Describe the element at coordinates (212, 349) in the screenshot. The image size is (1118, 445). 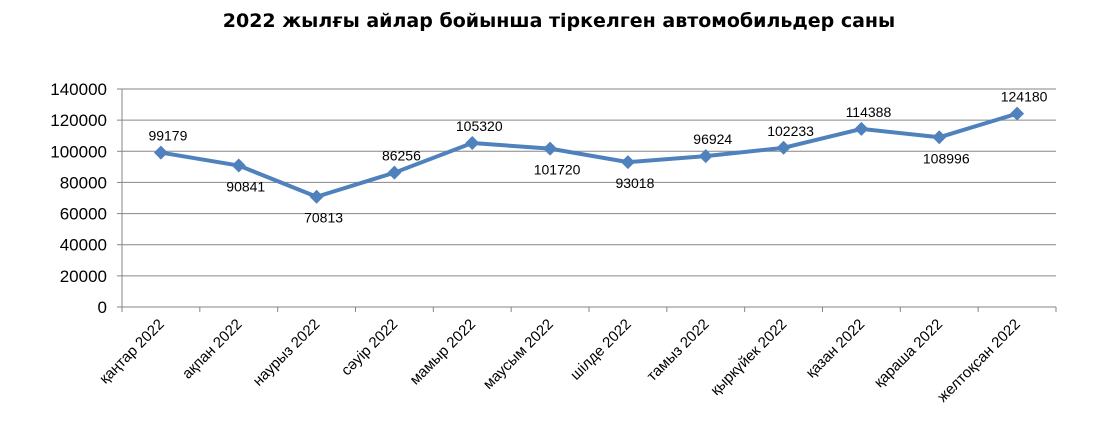
I see `x-tick-label: ақпан 2022` at that location.